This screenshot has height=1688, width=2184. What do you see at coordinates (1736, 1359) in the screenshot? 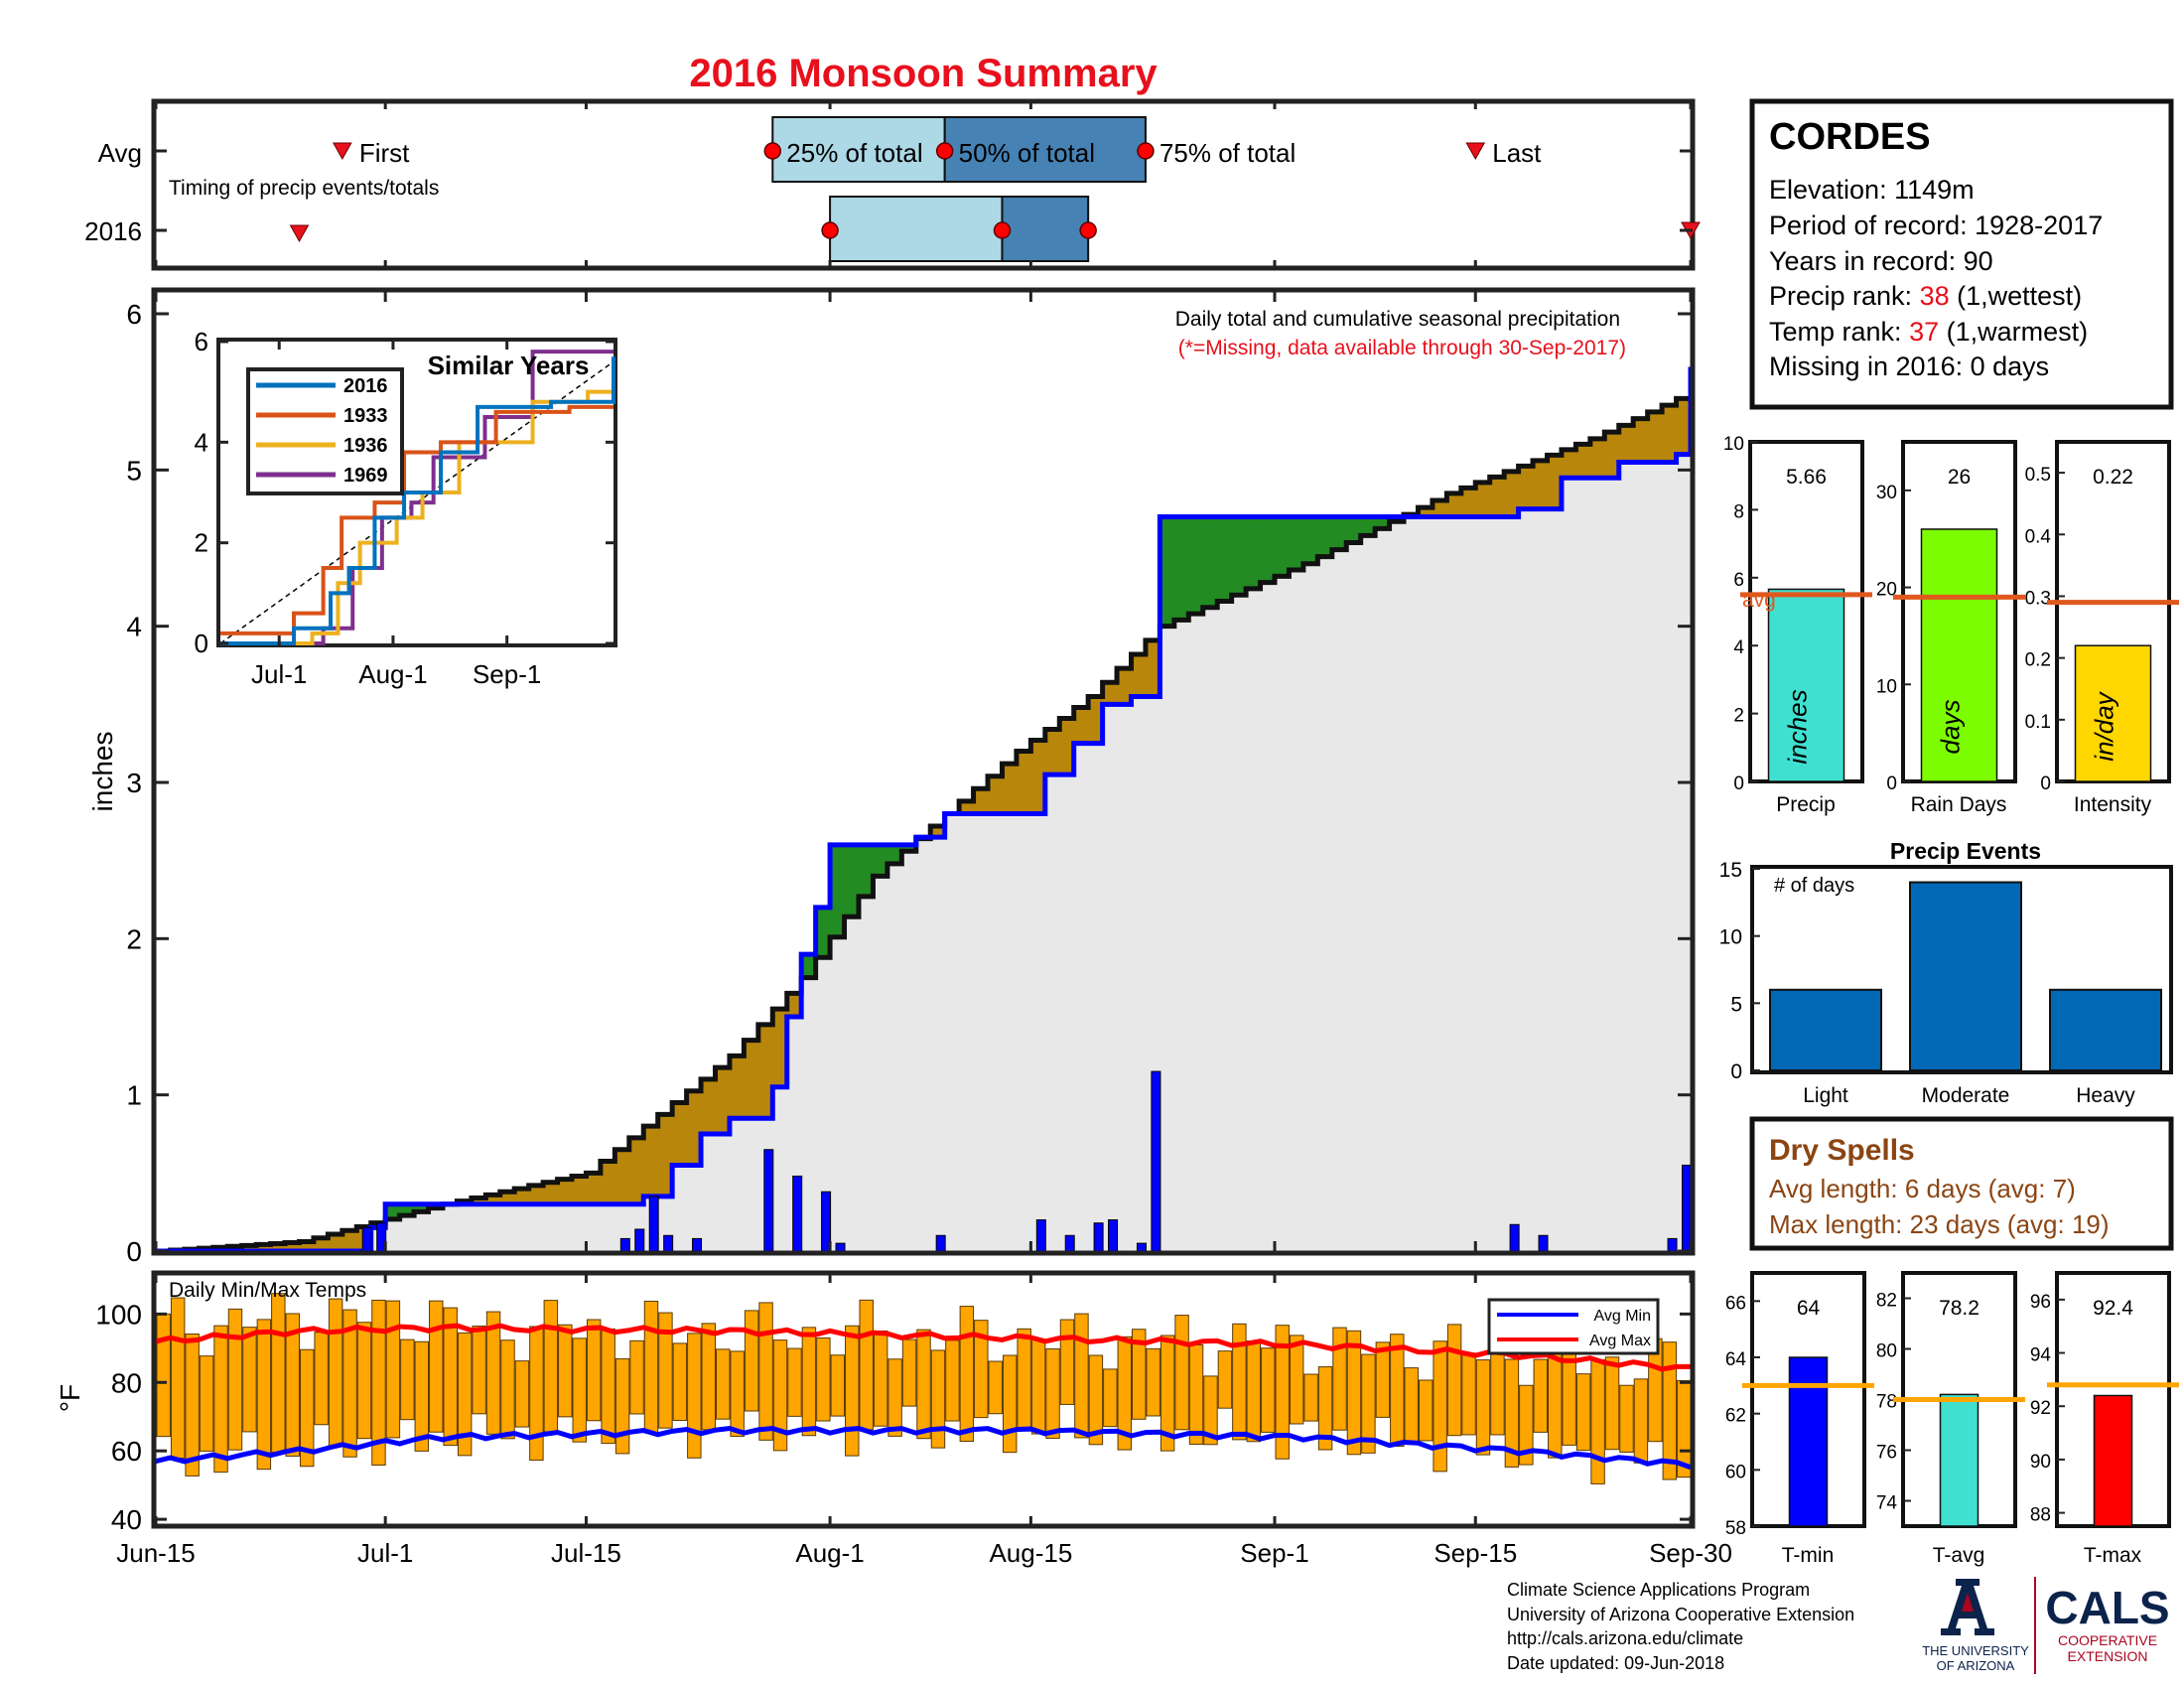
I see `temp-stat-0-y-tick-label: 64` at bounding box center [1736, 1359].